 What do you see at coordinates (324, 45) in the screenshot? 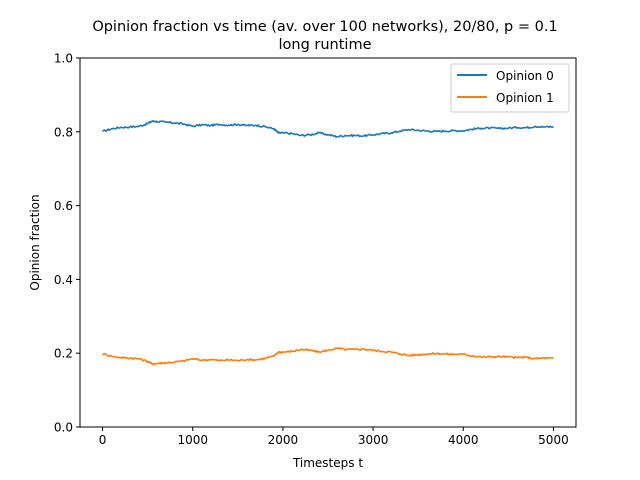
I see `chart-subtitle: long runtime` at bounding box center [324, 45].